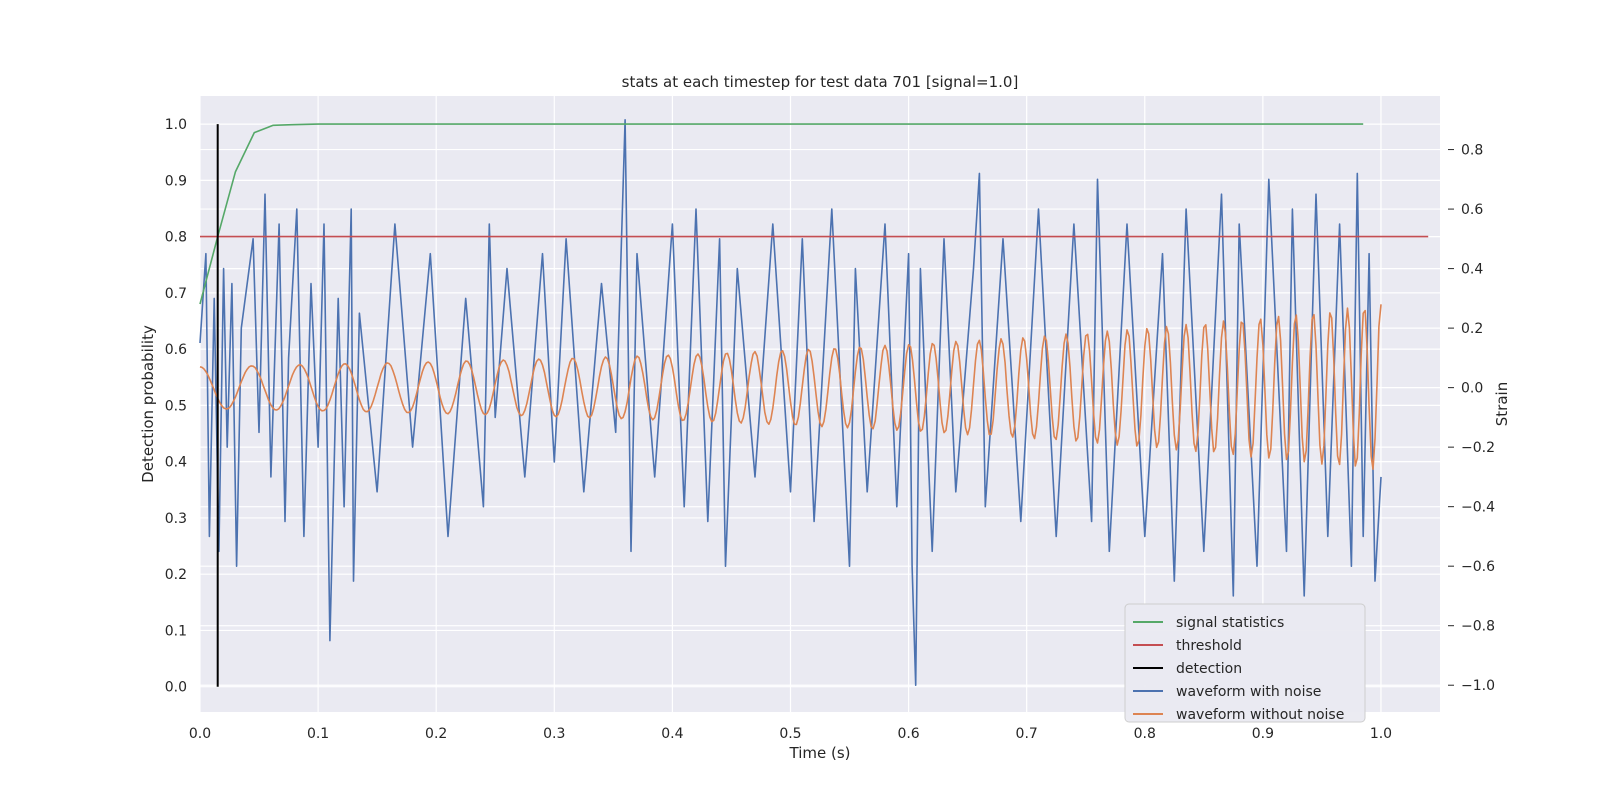 The width and height of the screenshot is (1600, 800). Describe the element at coordinates (176, 631) in the screenshot. I see `left-y-tick-label: 0.1` at that location.